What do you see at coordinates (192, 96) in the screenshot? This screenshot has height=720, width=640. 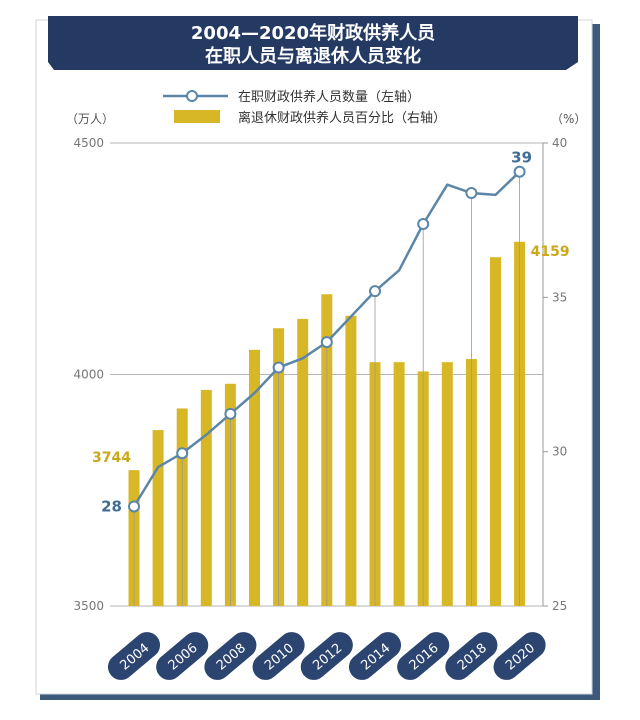 I see `legend-line-marker` at bounding box center [192, 96].